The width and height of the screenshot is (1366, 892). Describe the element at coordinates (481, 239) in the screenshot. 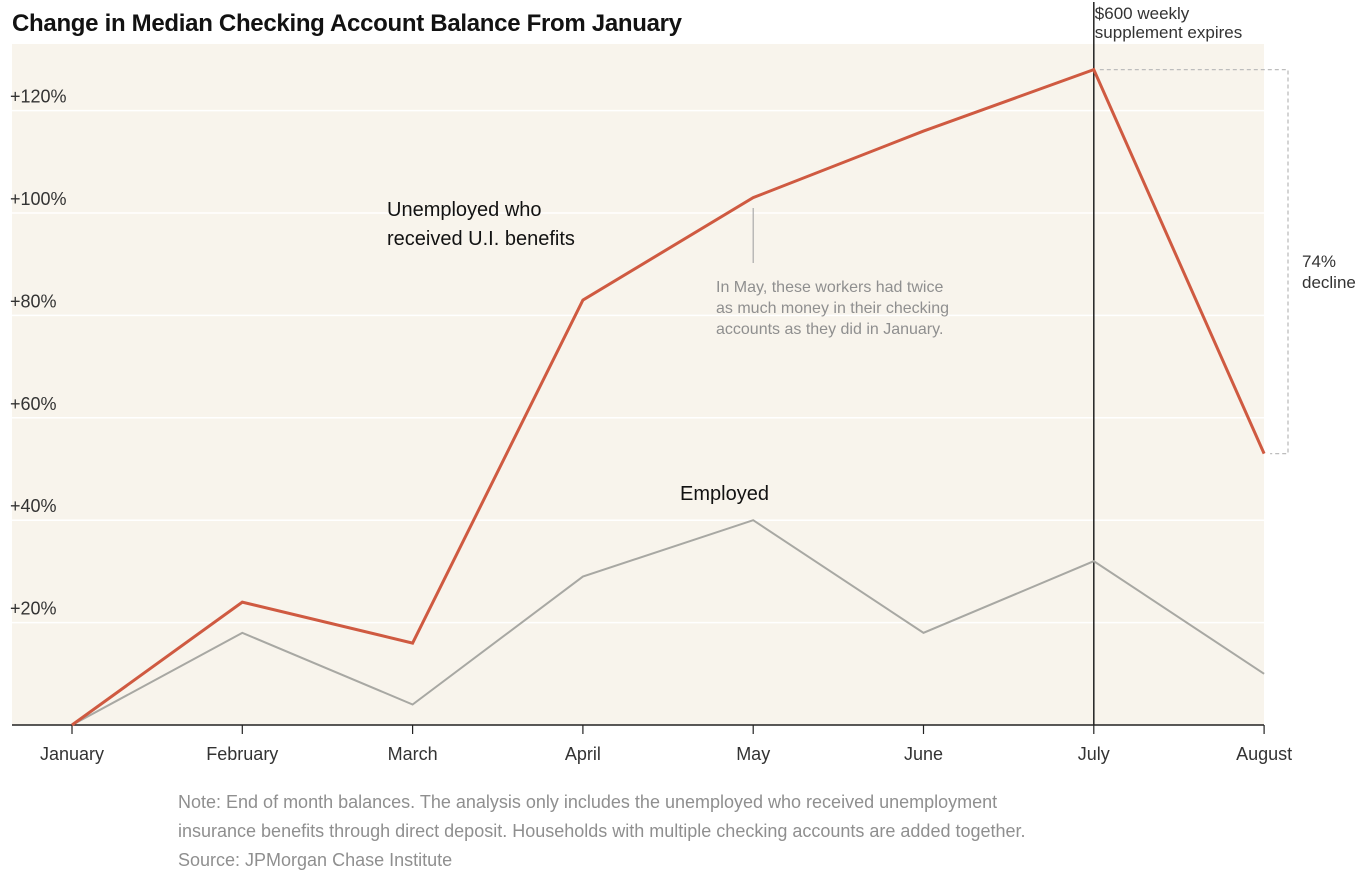

I see `unemployed-series-label: received U.I. benefits` at that location.